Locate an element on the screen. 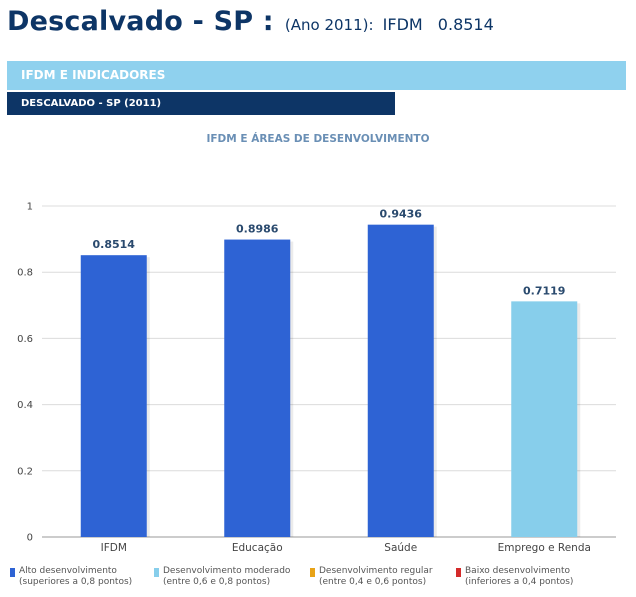  data-label: 0.9436 is located at coordinates (401, 214).